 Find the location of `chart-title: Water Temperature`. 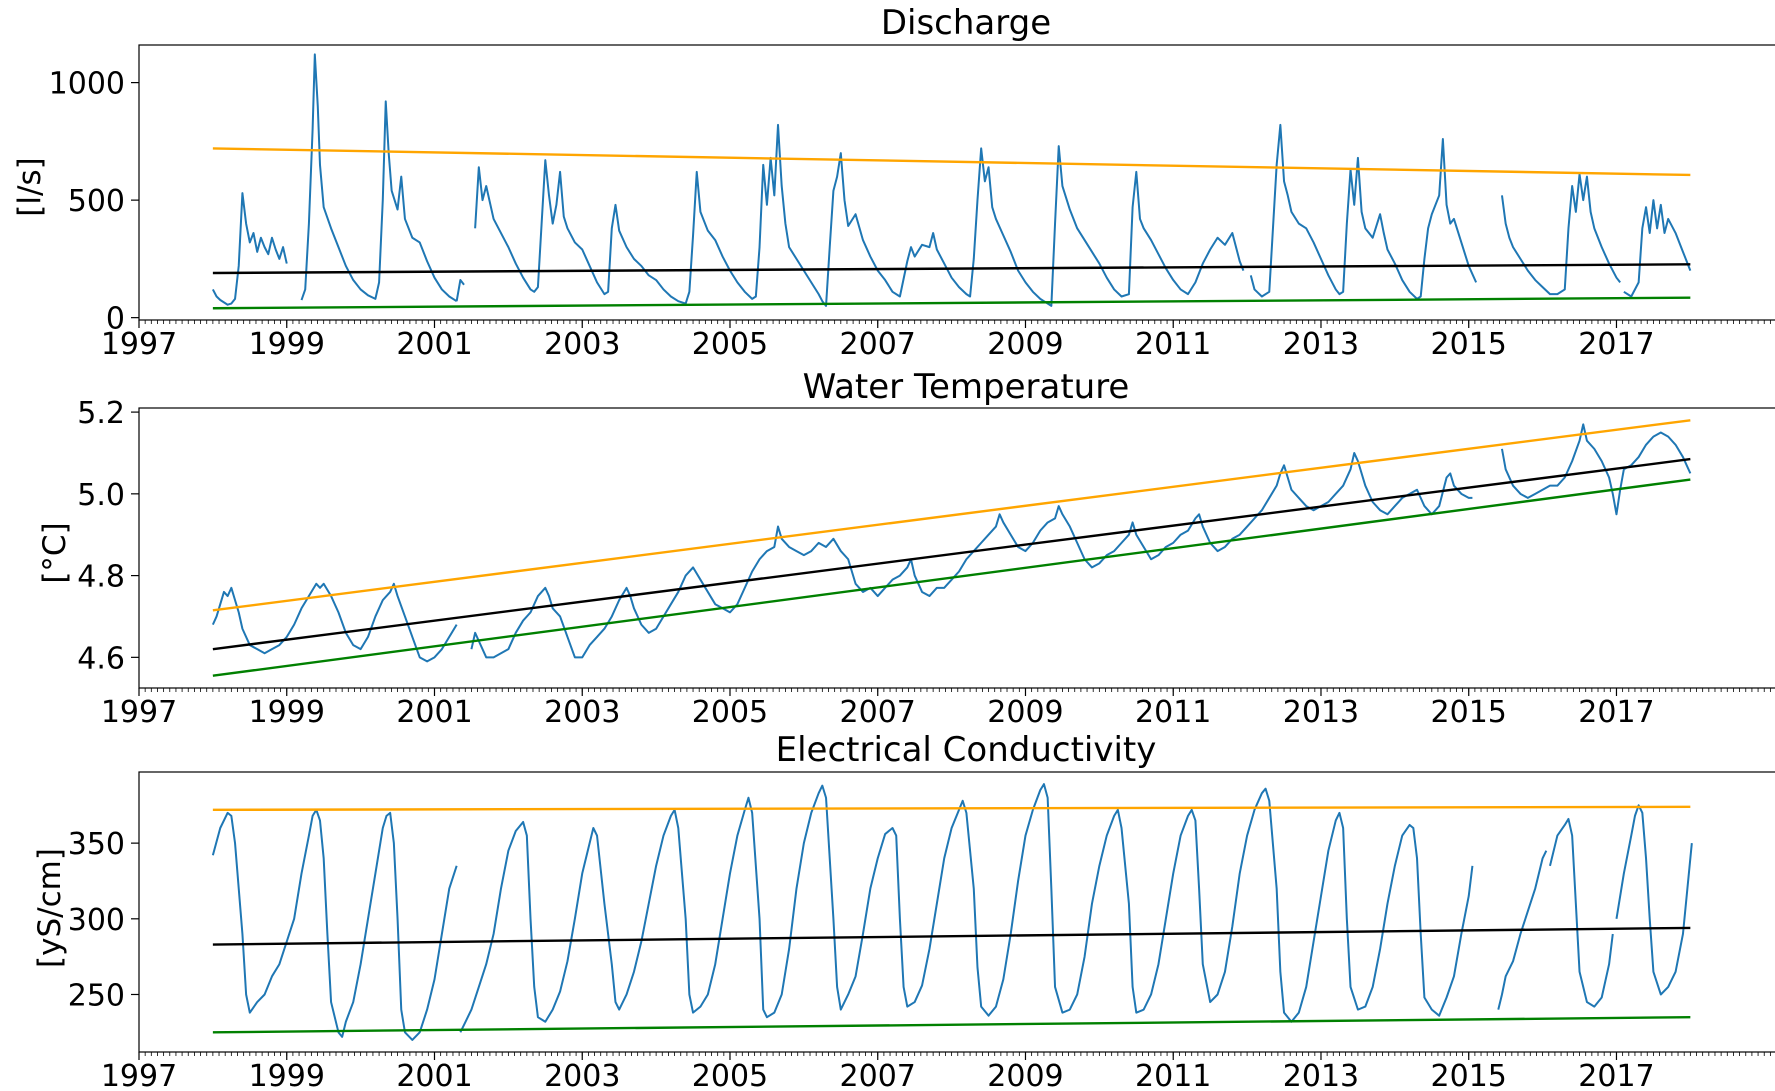

chart-title: Water Temperature is located at coordinates (966, 387).